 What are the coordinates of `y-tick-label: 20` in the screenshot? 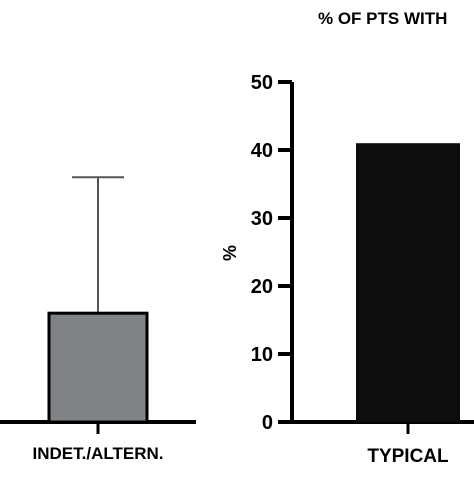 It's located at (262, 287).